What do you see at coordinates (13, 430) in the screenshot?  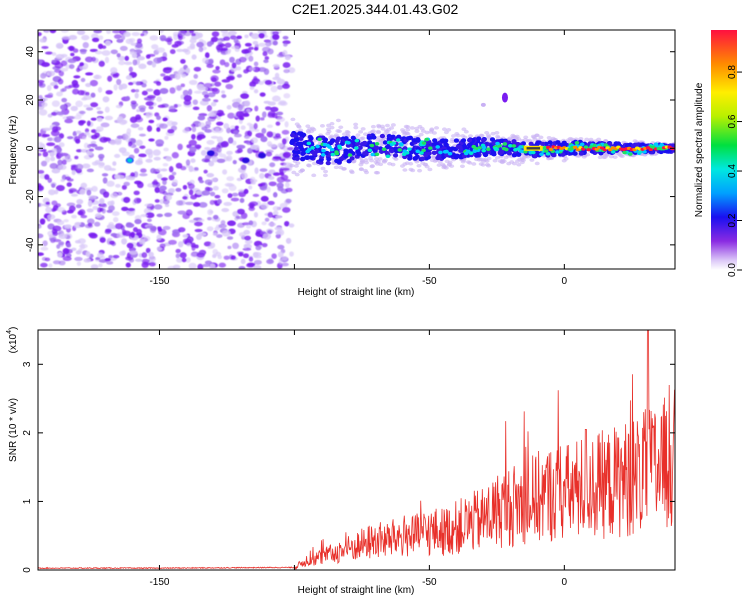 I see `snr-ylabel: SNR (10 * v/v)` at bounding box center [13, 430].